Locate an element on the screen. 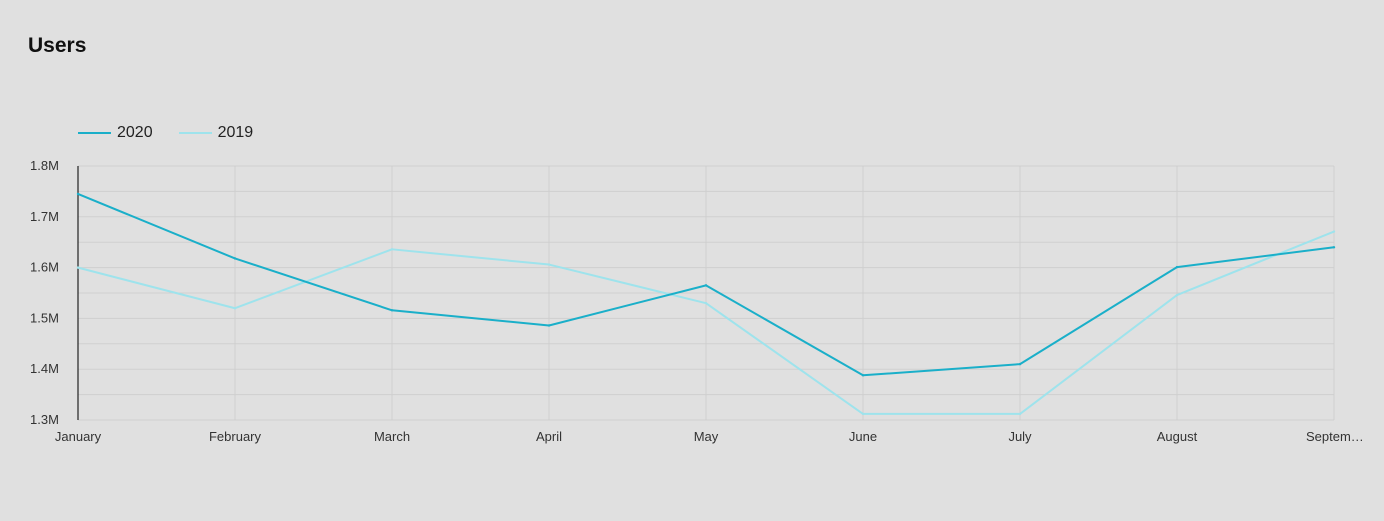 This screenshot has height=521, width=1384. x-tick-label: April is located at coordinates (549, 436).